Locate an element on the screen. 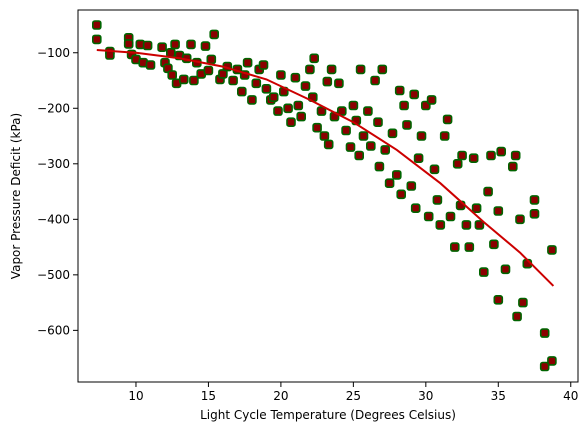 The width and height of the screenshot is (586, 432). x-tick-label: 25 is located at coordinates (353, 396).